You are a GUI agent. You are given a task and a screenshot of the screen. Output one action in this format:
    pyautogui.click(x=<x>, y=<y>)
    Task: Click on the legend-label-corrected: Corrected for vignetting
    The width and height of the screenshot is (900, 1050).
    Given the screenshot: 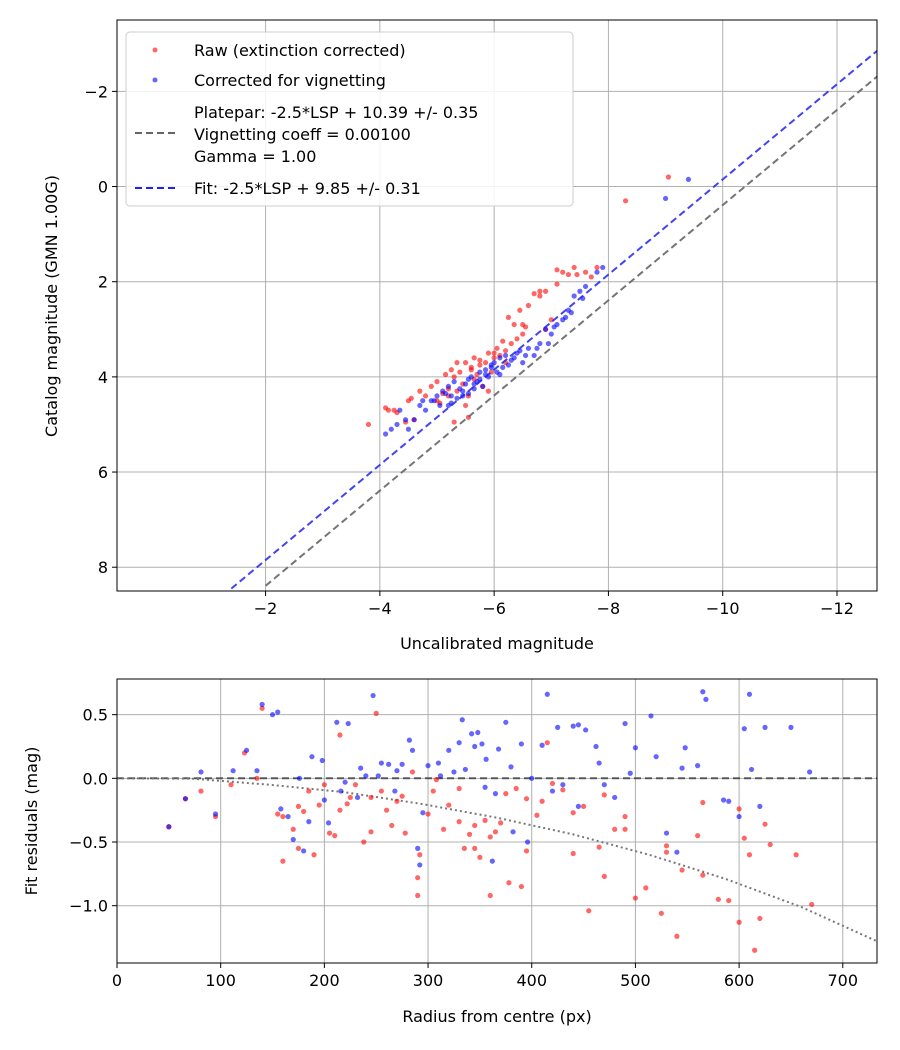 What is the action you would take?
    pyautogui.click(x=290, y=80)
    